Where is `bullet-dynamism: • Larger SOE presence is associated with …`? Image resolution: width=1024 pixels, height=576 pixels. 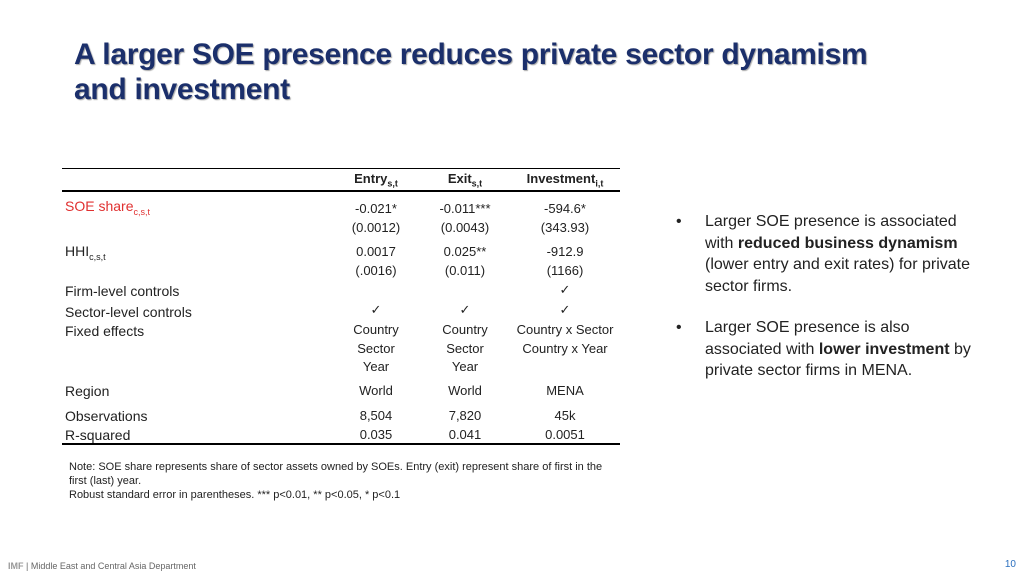 bullet-dynamism: • Larger SOE presence is associated with … is located at coordinates (823, 254).